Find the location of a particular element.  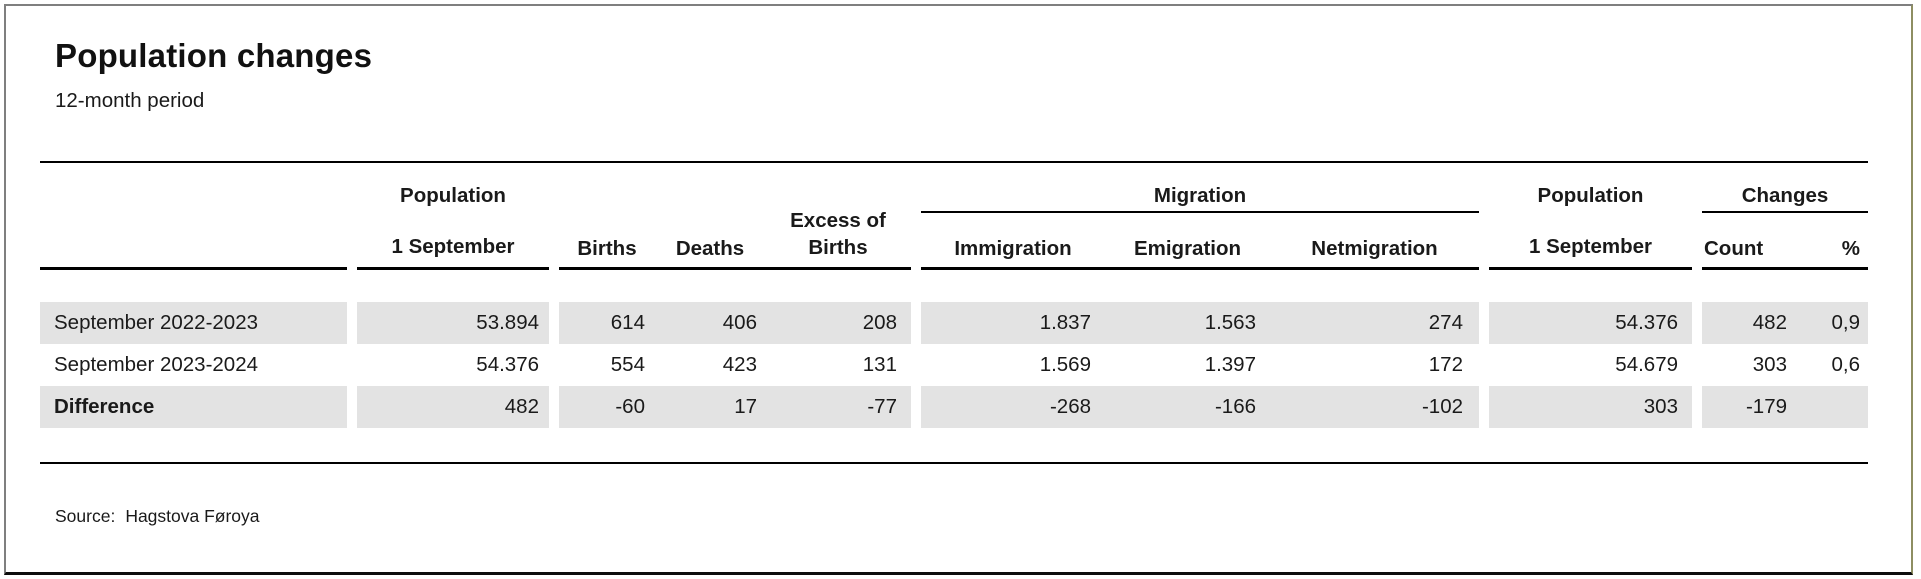

cell-pop2: 303 is located at coordinates (1590, 407).